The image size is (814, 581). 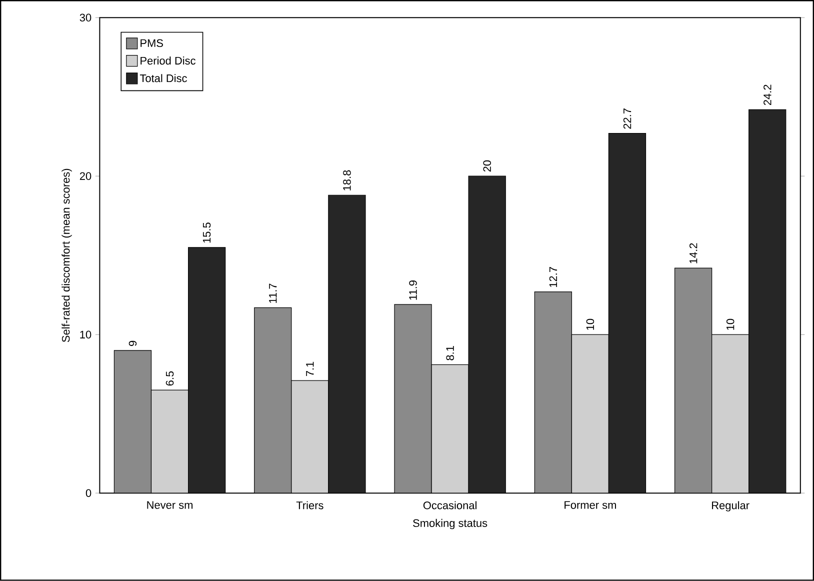 I want to click on x-axis-title: Smoking status, so click(x=450, y=524).